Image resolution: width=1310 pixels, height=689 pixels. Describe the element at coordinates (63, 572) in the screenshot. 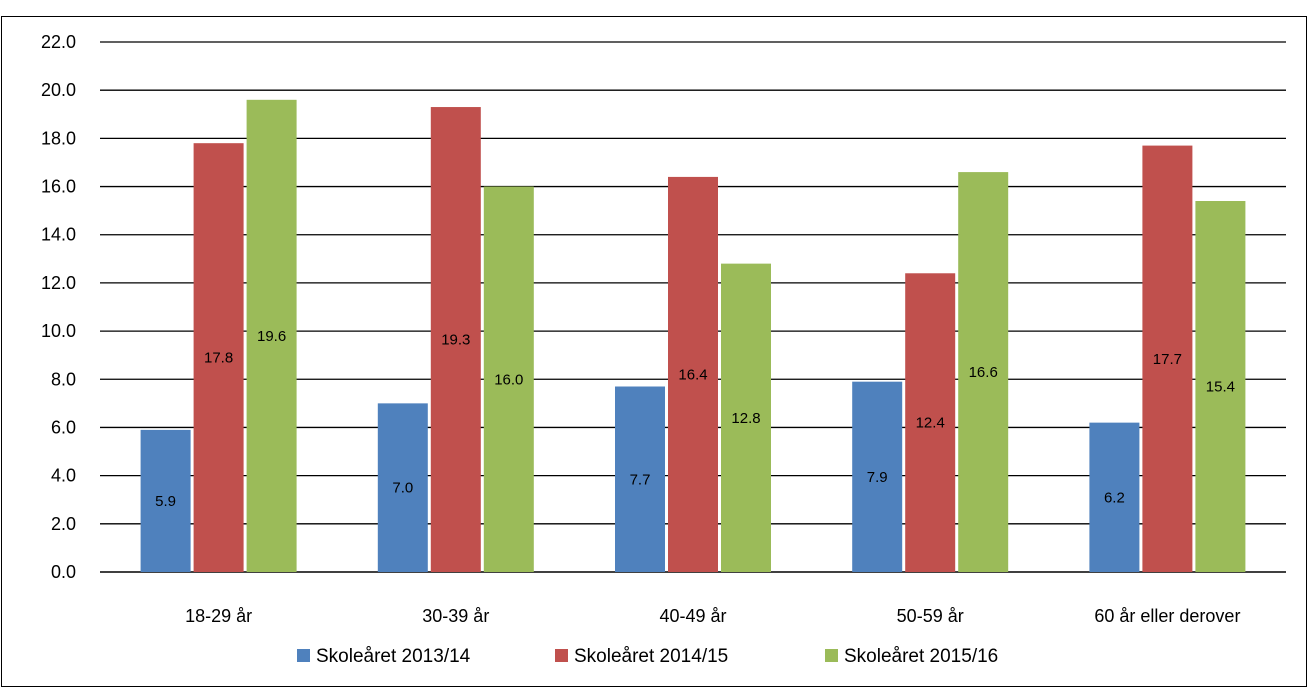

I see `y-tick-label: 0.0` at that location.